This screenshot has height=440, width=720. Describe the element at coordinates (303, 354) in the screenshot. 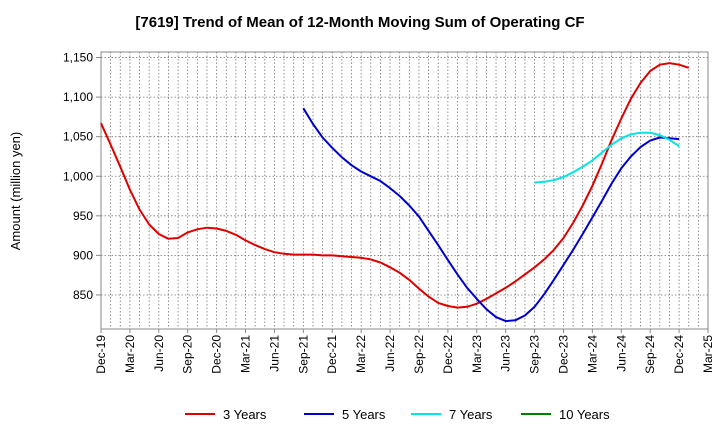

I see `x-tick-label: Sep-21` at that location.